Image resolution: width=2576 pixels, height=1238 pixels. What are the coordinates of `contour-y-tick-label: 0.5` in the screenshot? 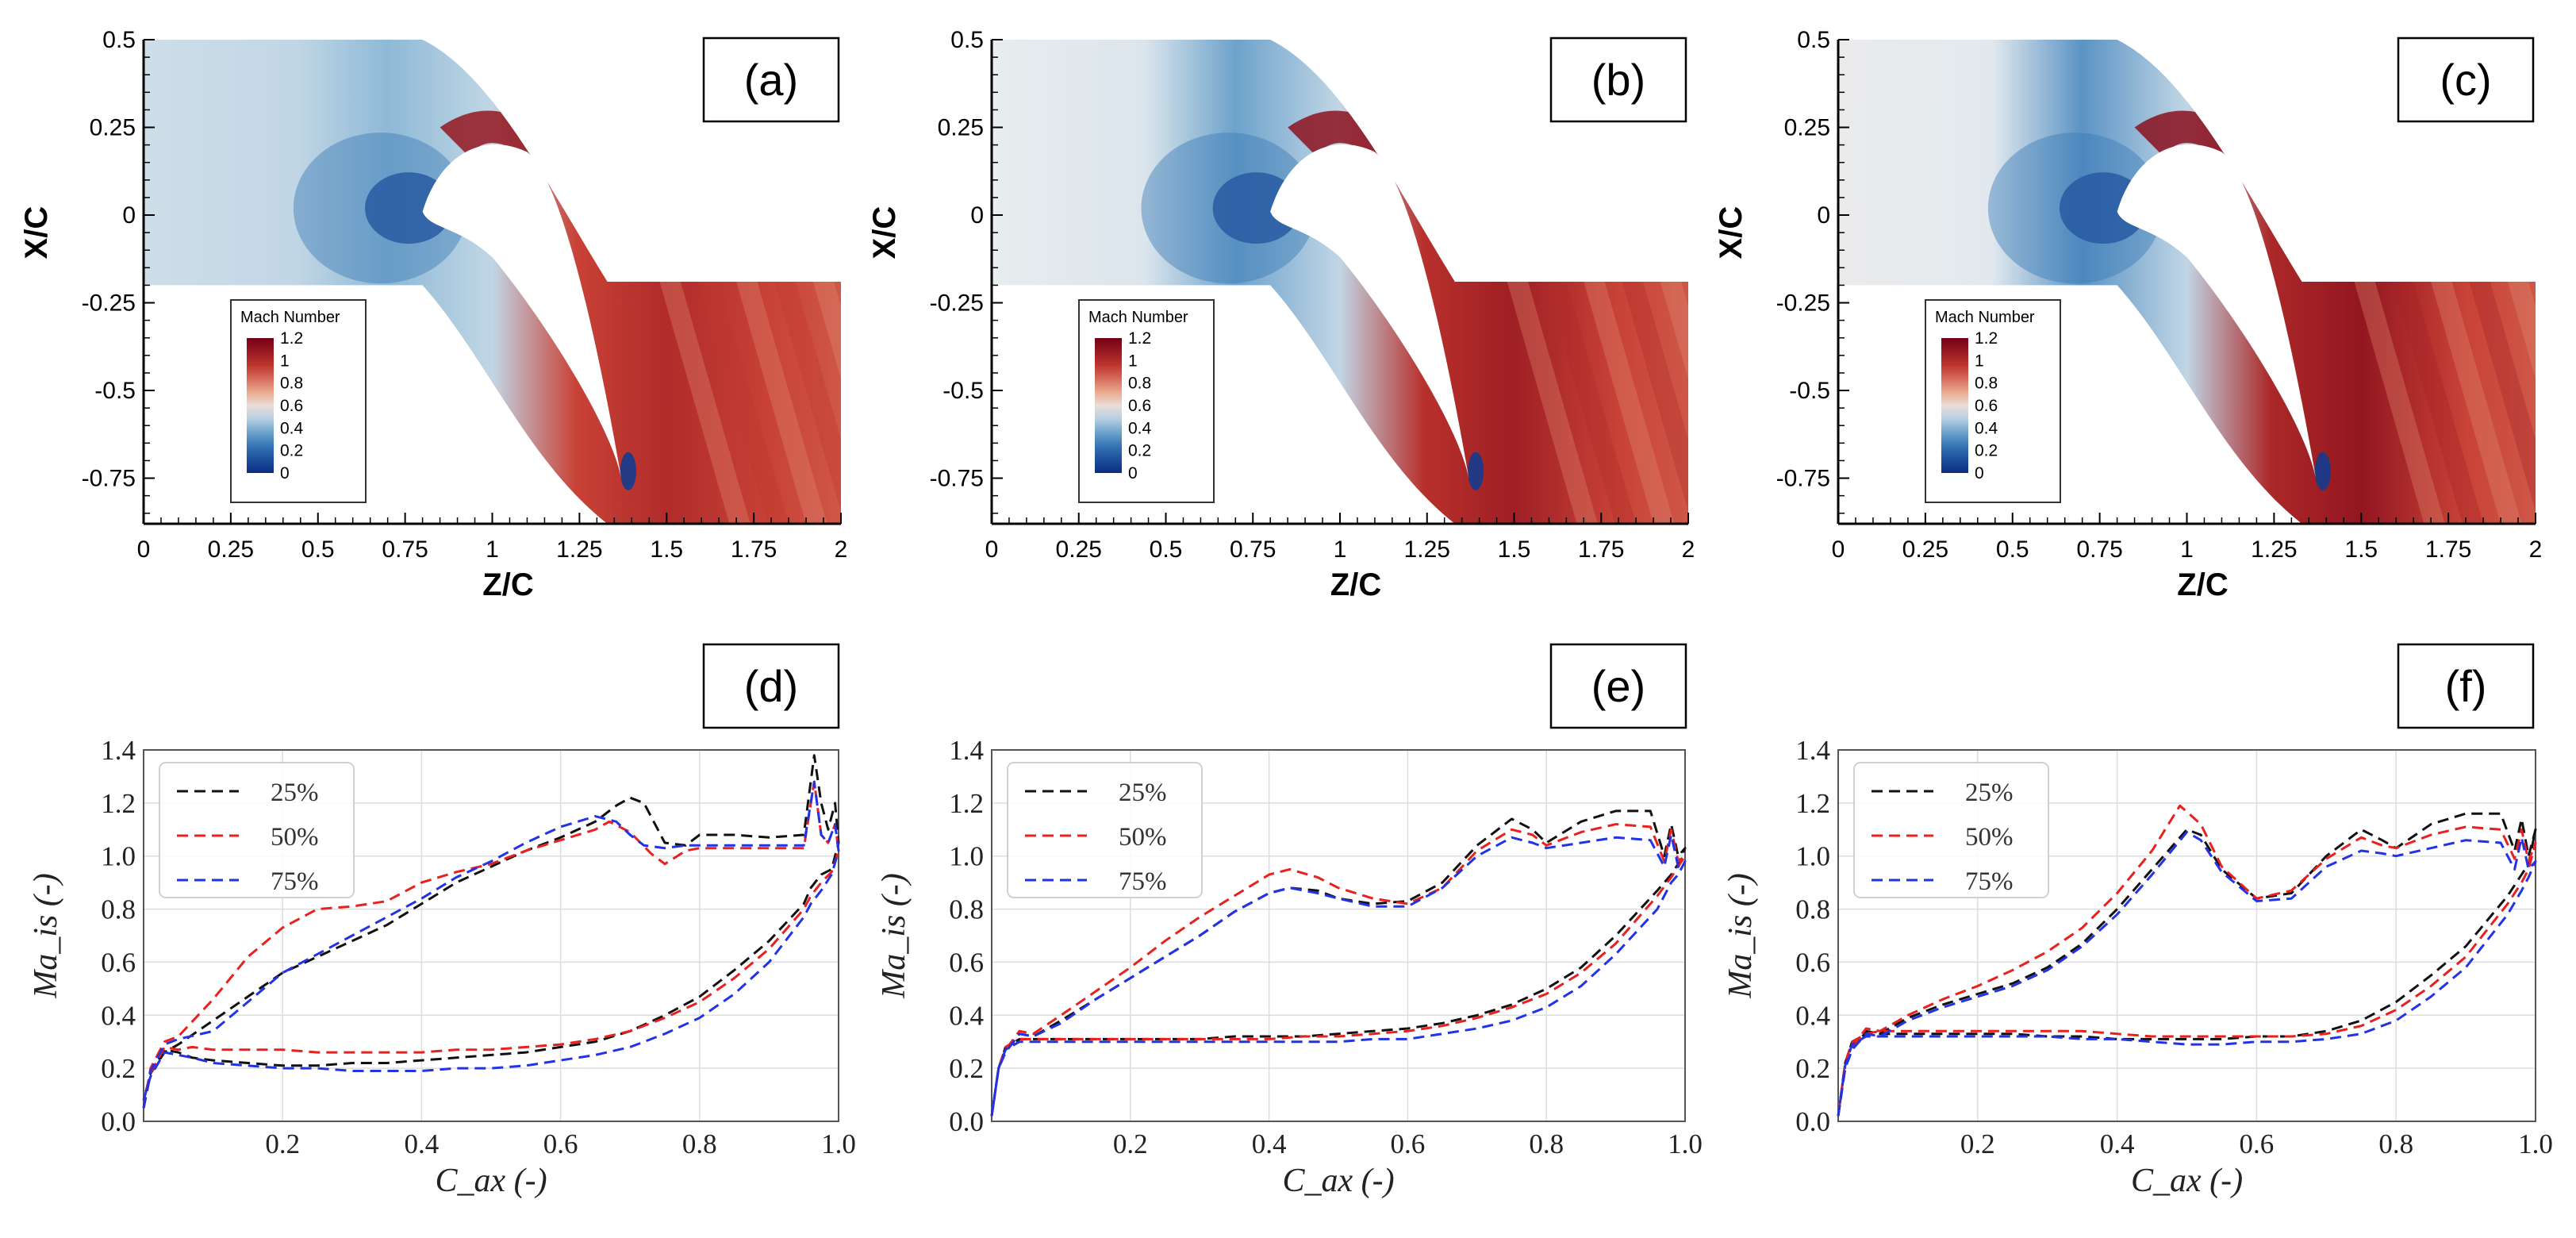 It's located at (1813, 40).